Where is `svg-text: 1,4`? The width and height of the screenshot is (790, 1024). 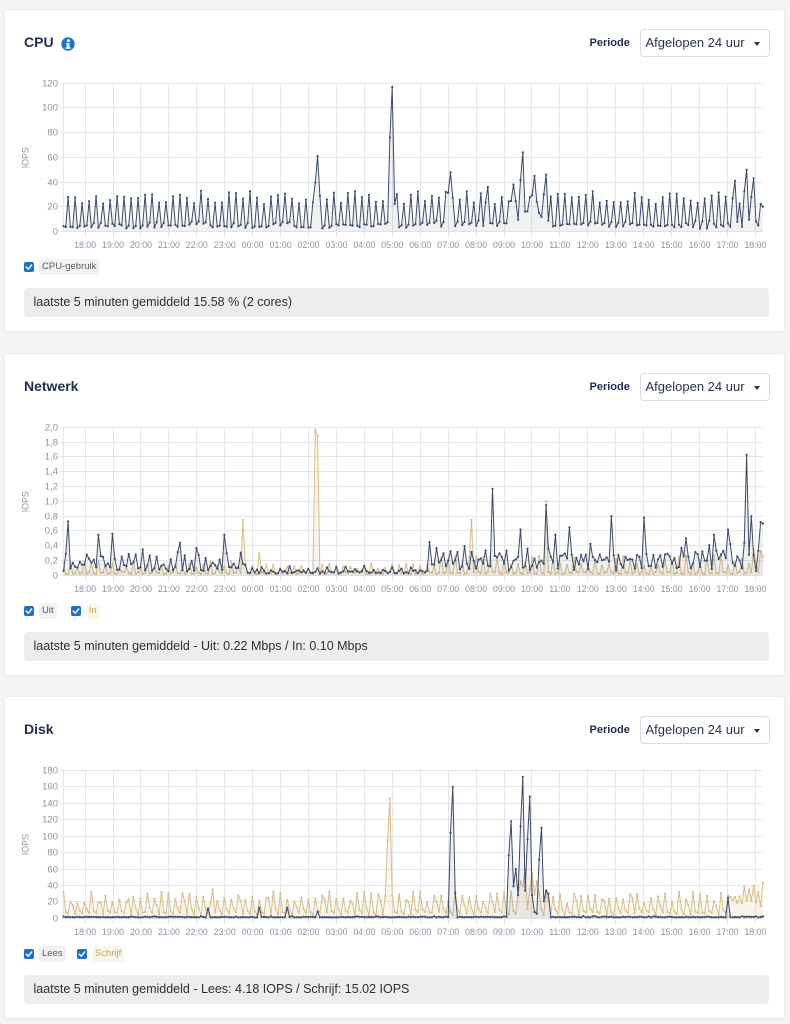 svg-text: 1,4 is located at coordinates (51, 472).